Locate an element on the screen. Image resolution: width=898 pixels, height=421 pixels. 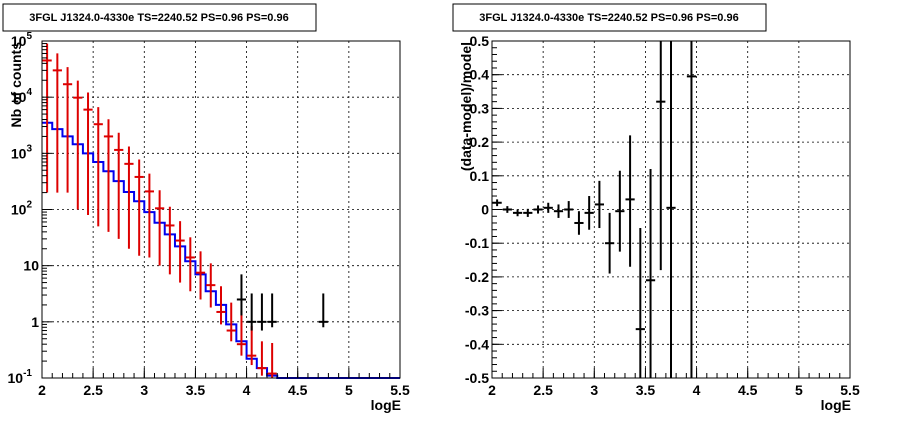
y-tick-label: 0 is located at coordinates (485, 210).